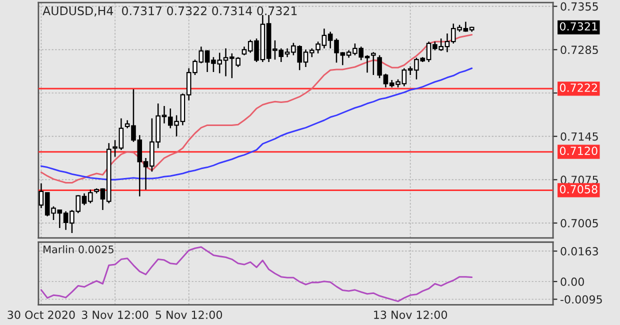 This screenshot has height=325, width=620. I want to click on y-tick-label: 0.7005, so click(579, 223).